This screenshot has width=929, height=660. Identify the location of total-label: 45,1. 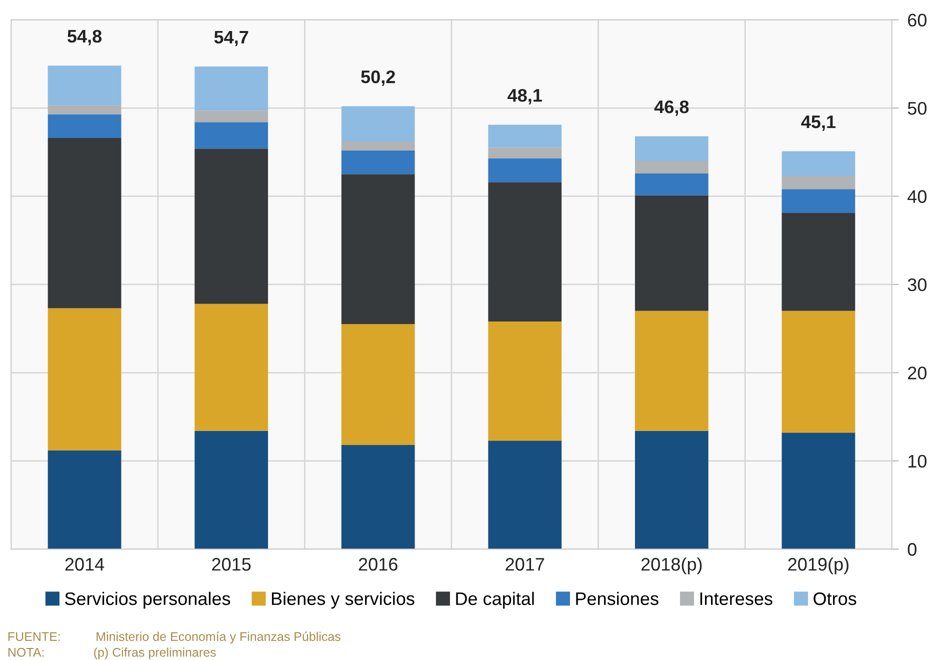
(818, 123).